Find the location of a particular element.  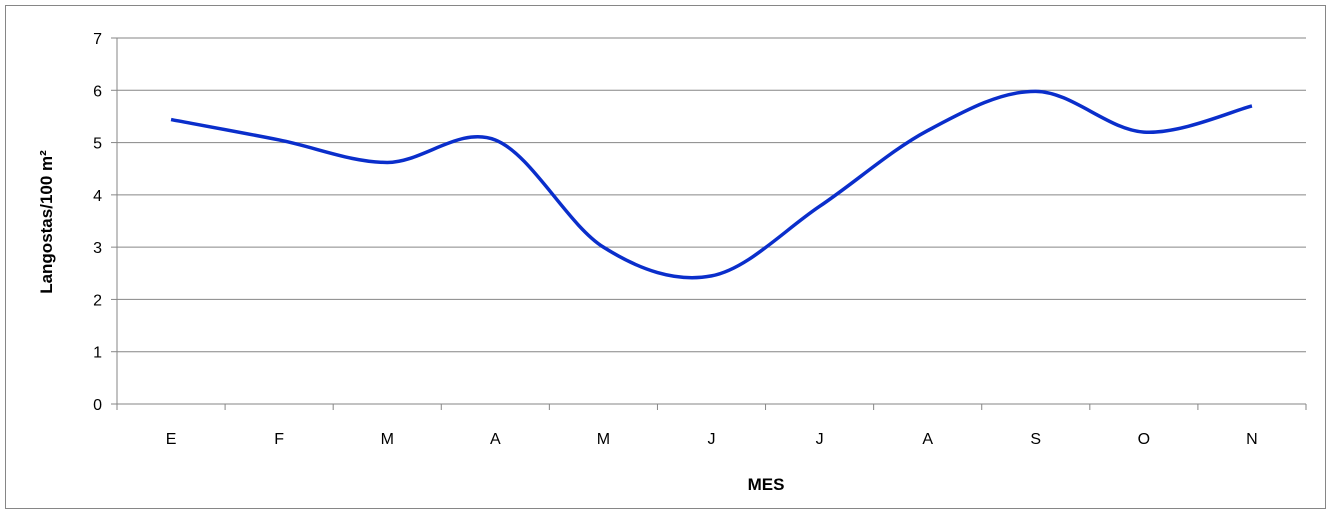

x-axis-title: MES is located at coordinates (766, 484).